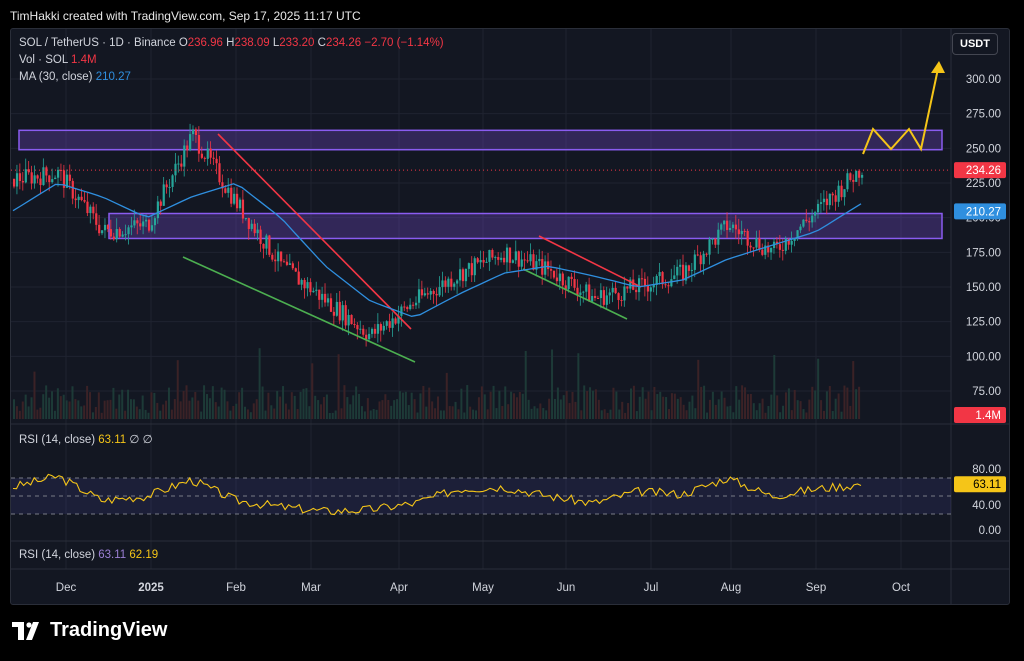  What do you see at coordinates (731, 588) in the screenshot?
I see `time-tick-label: Aug` at bounding box center [731, 588].